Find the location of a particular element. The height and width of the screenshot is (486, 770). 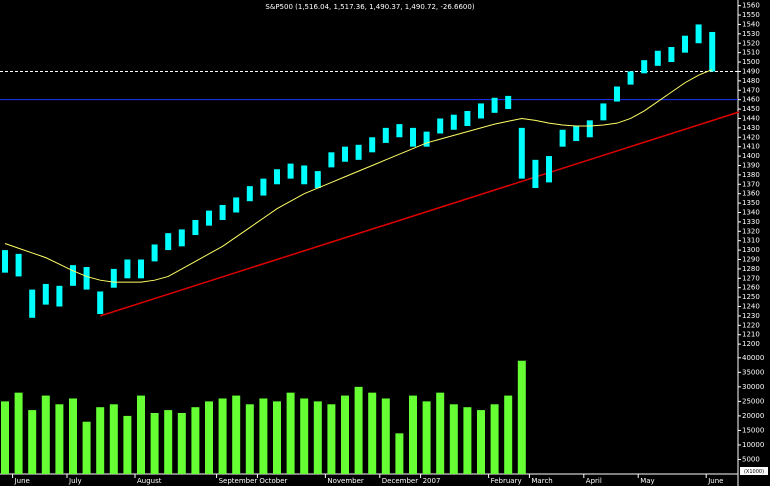

x-tick-label: August is located at coordinates (149, 481).